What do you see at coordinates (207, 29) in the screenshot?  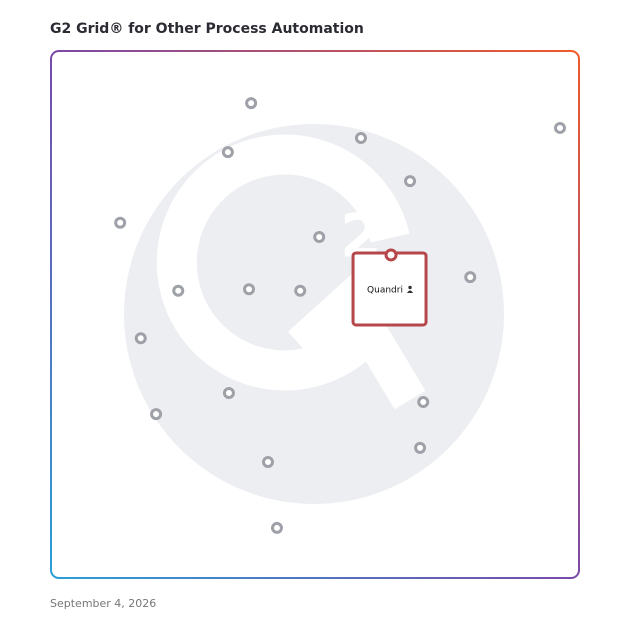 I see `chart-title: G2 Grid® for Other Process Automation` at bounding box center [207, 29].